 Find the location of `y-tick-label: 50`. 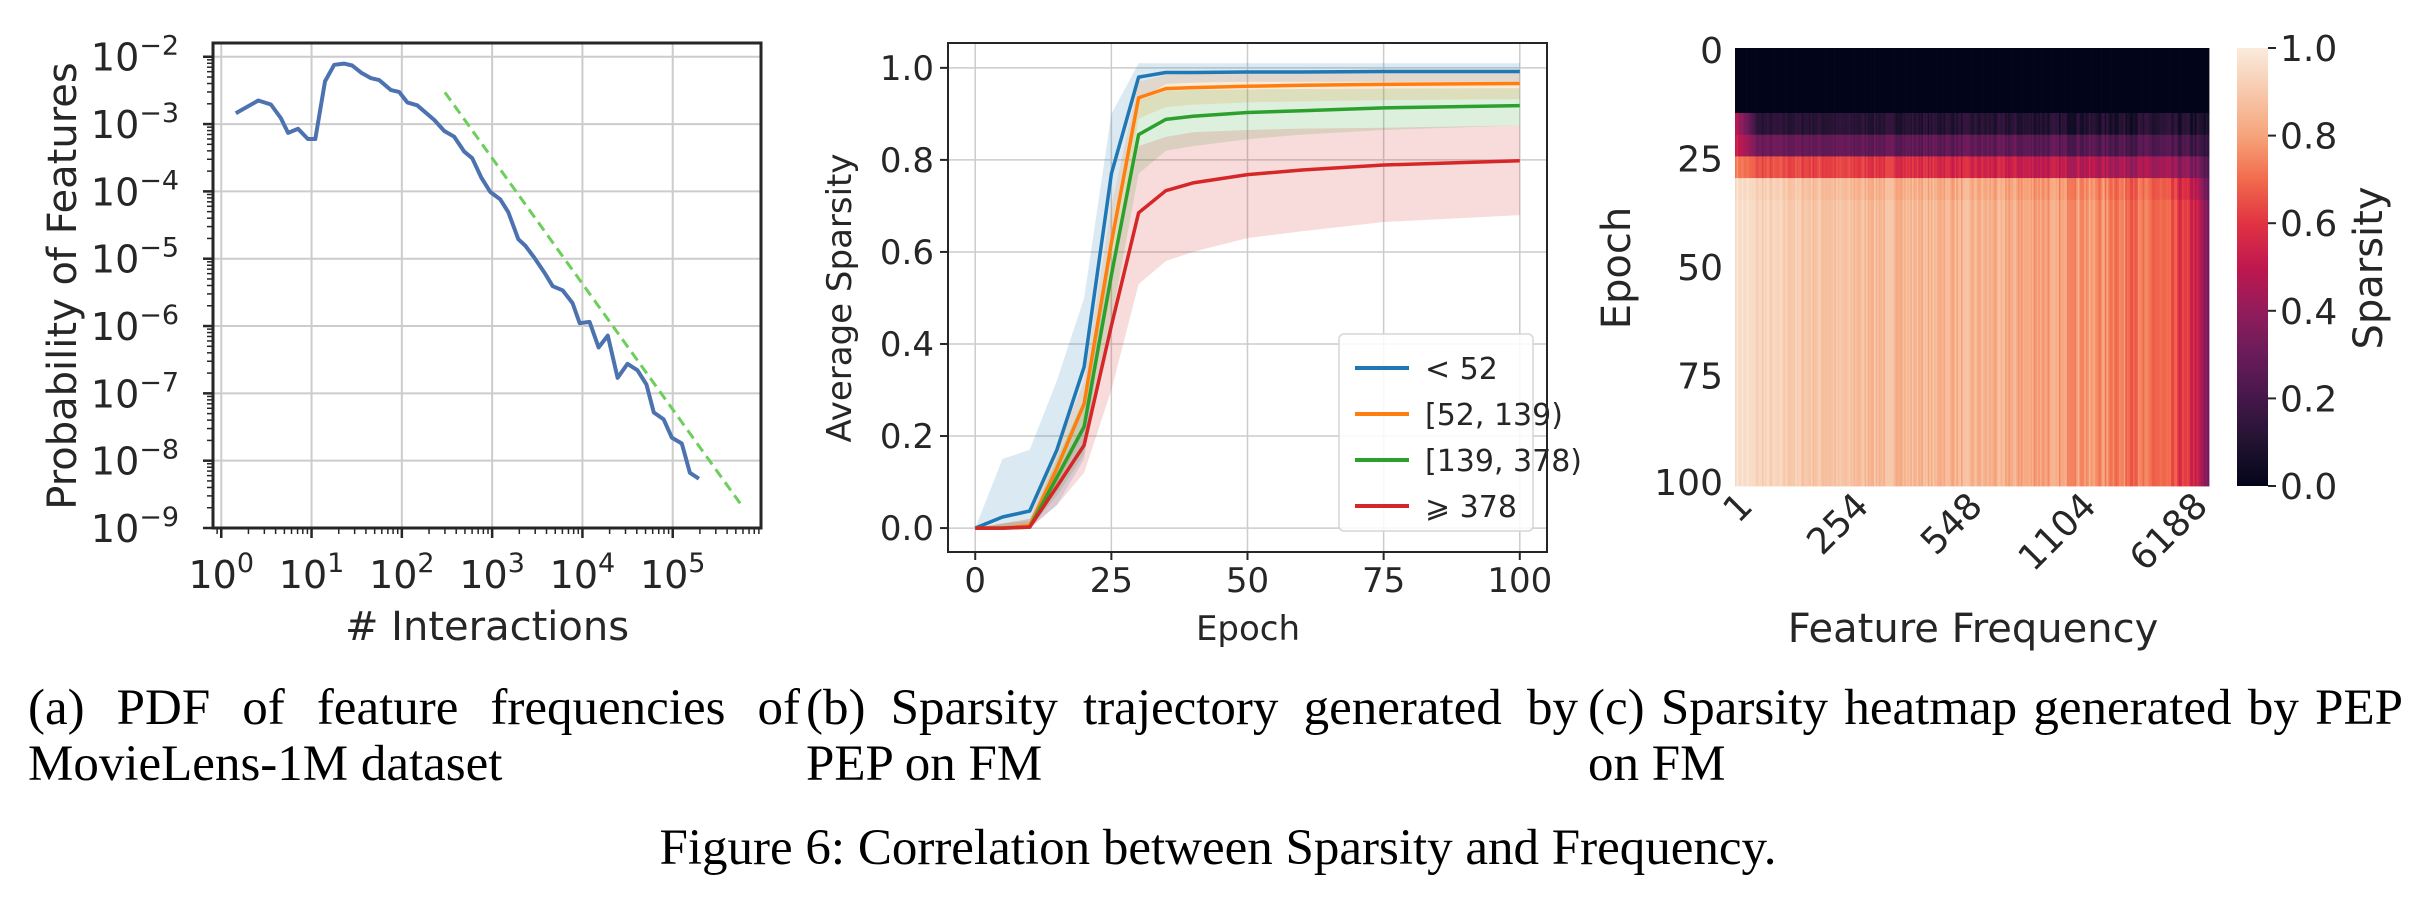

y-tick-label: 50 is located at coordinates (1700, 268).